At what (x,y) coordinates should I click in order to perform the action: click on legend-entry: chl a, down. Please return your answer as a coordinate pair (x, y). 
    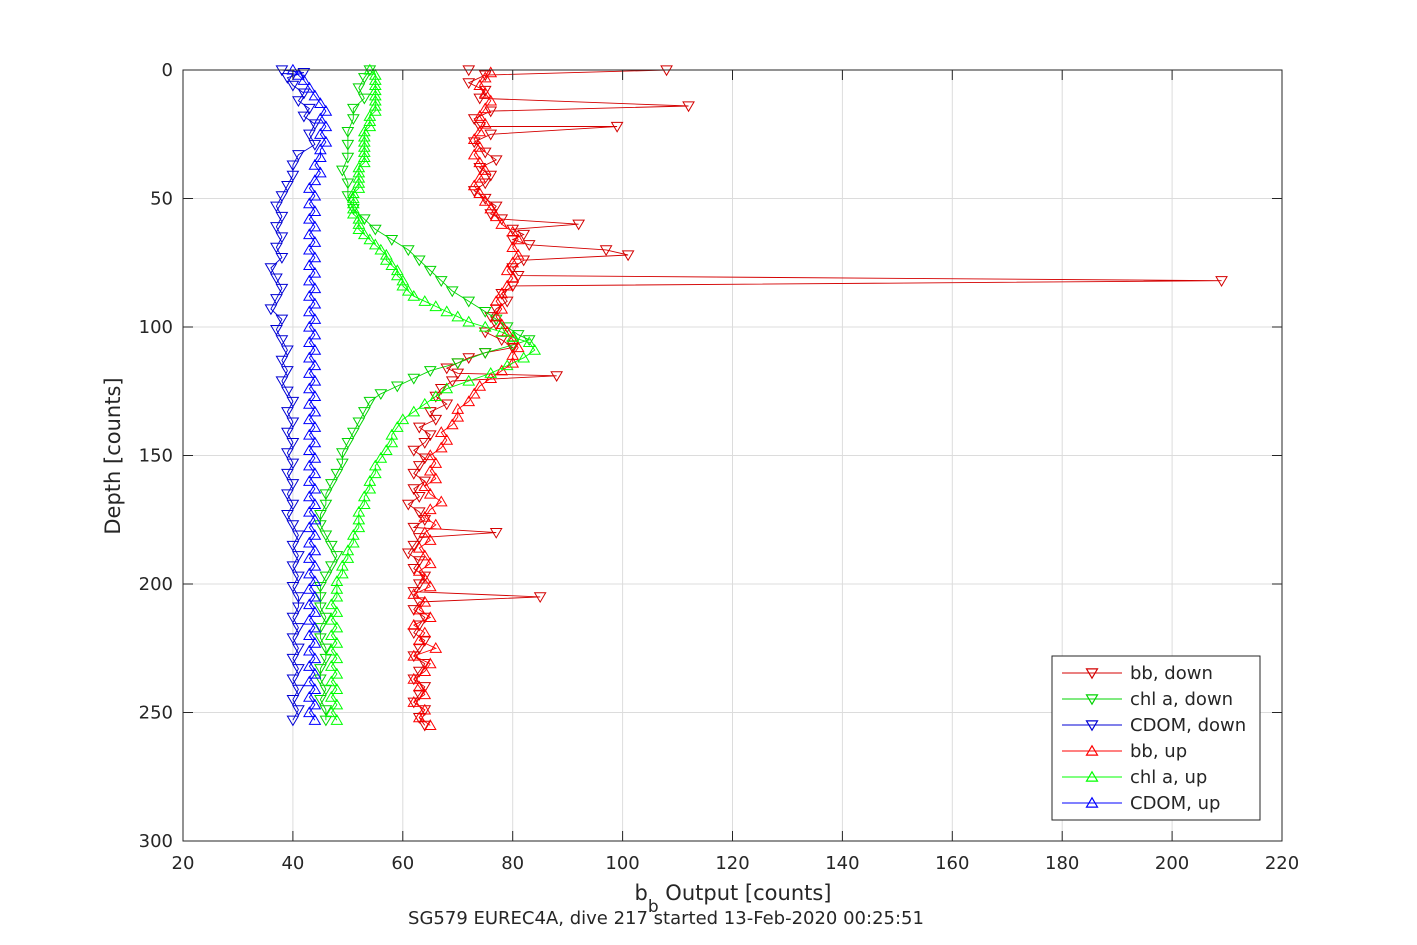
    Looking at the image, I should click on (1181, 699).